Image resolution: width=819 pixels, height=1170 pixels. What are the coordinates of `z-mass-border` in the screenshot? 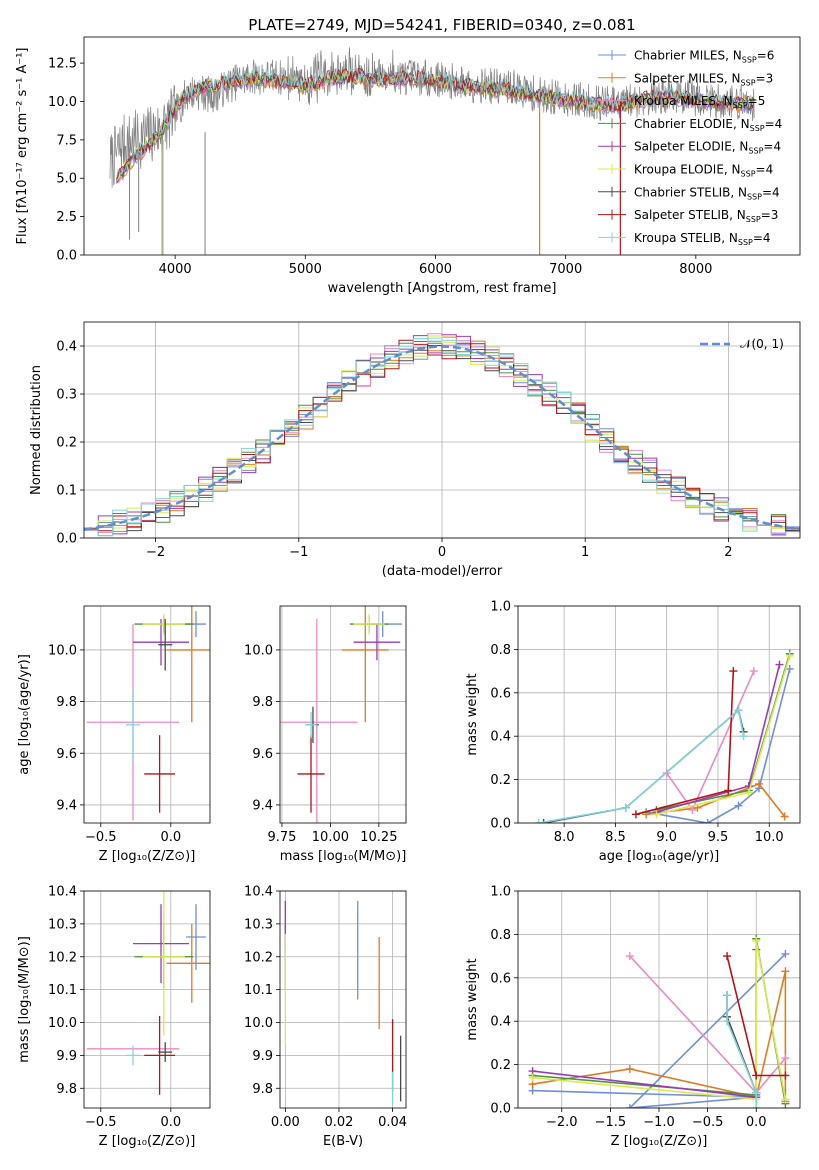 It's located at (147, 999).